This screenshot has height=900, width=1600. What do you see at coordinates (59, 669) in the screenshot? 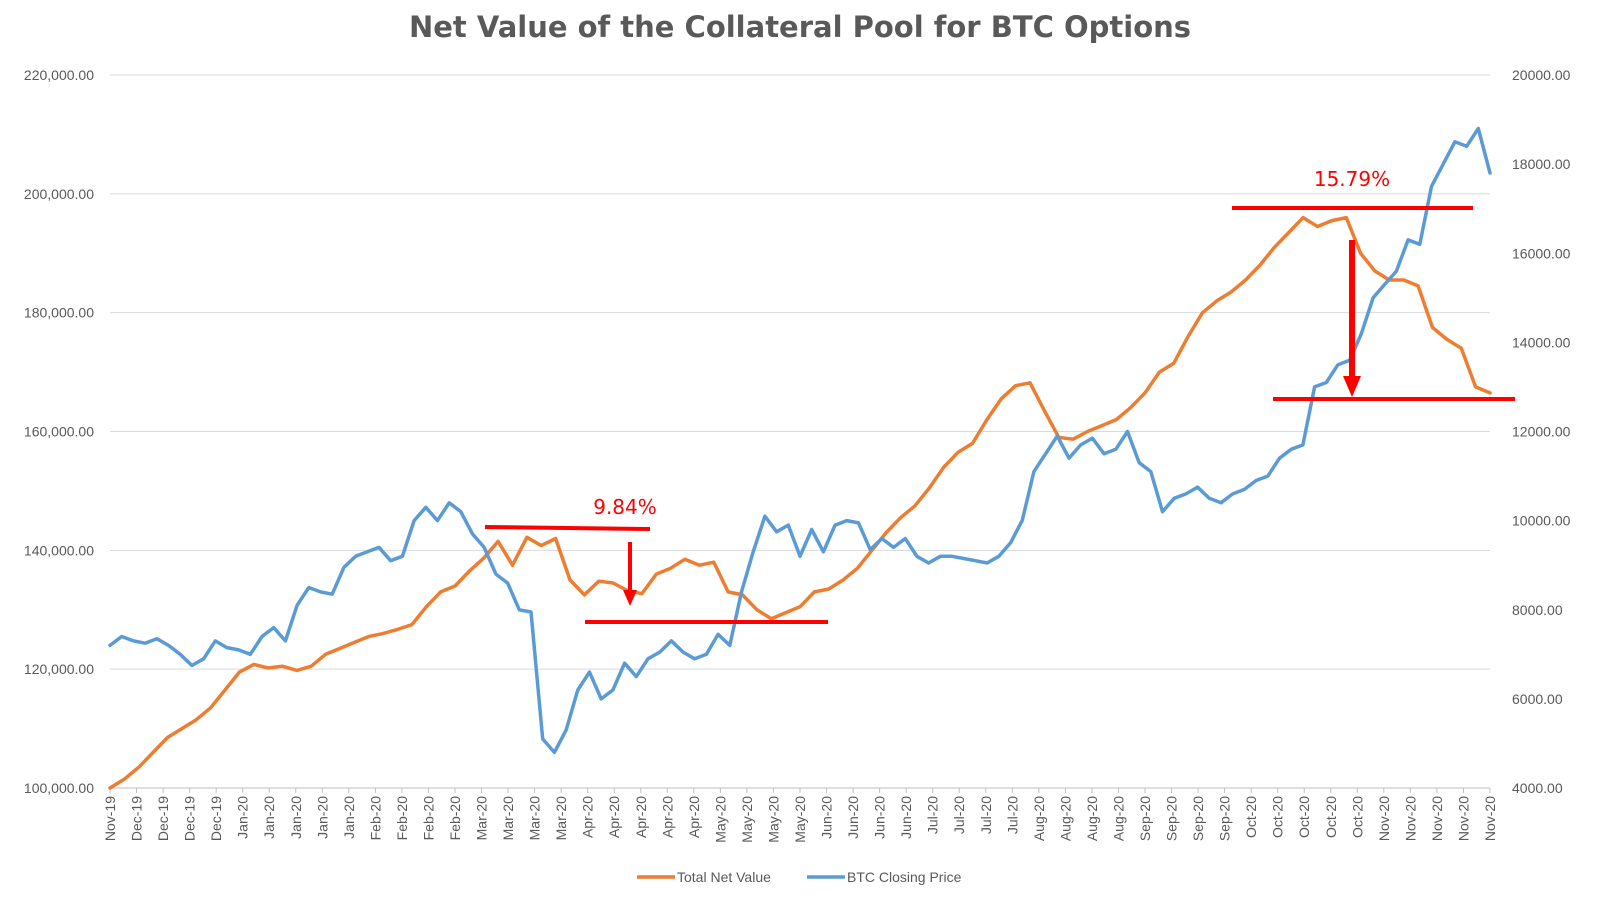
I see `y-left-tick-label: 120,000.00` at bounding box center [59, 669].